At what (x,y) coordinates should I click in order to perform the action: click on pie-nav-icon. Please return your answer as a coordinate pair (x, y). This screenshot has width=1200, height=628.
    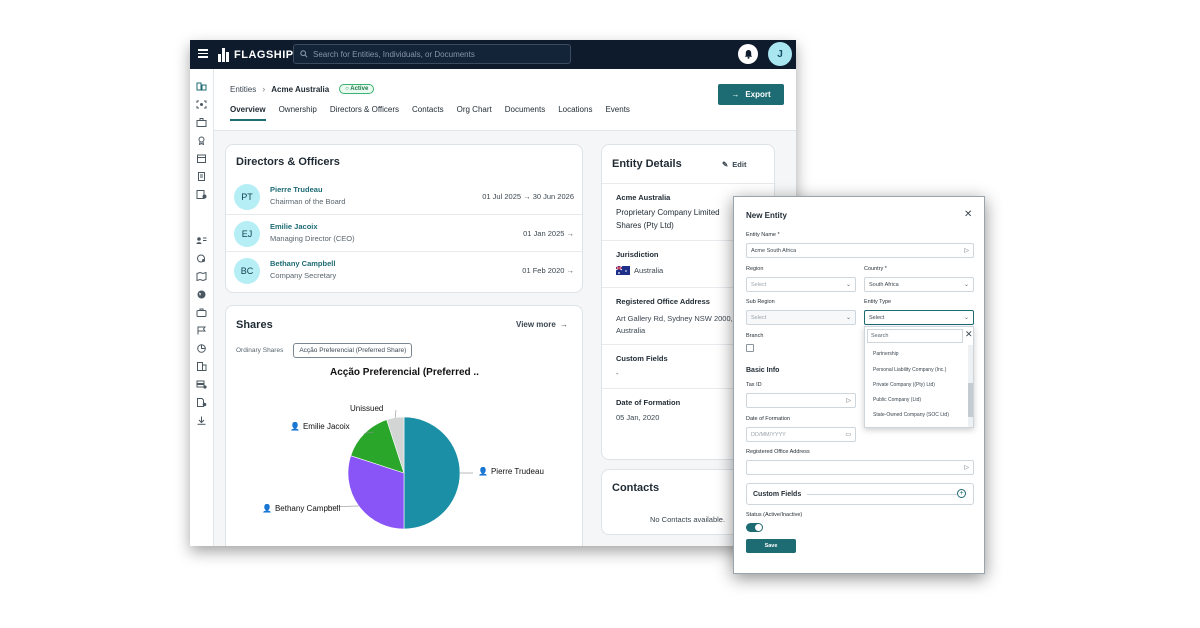
    Looking at the image, I should click on (201, 348).